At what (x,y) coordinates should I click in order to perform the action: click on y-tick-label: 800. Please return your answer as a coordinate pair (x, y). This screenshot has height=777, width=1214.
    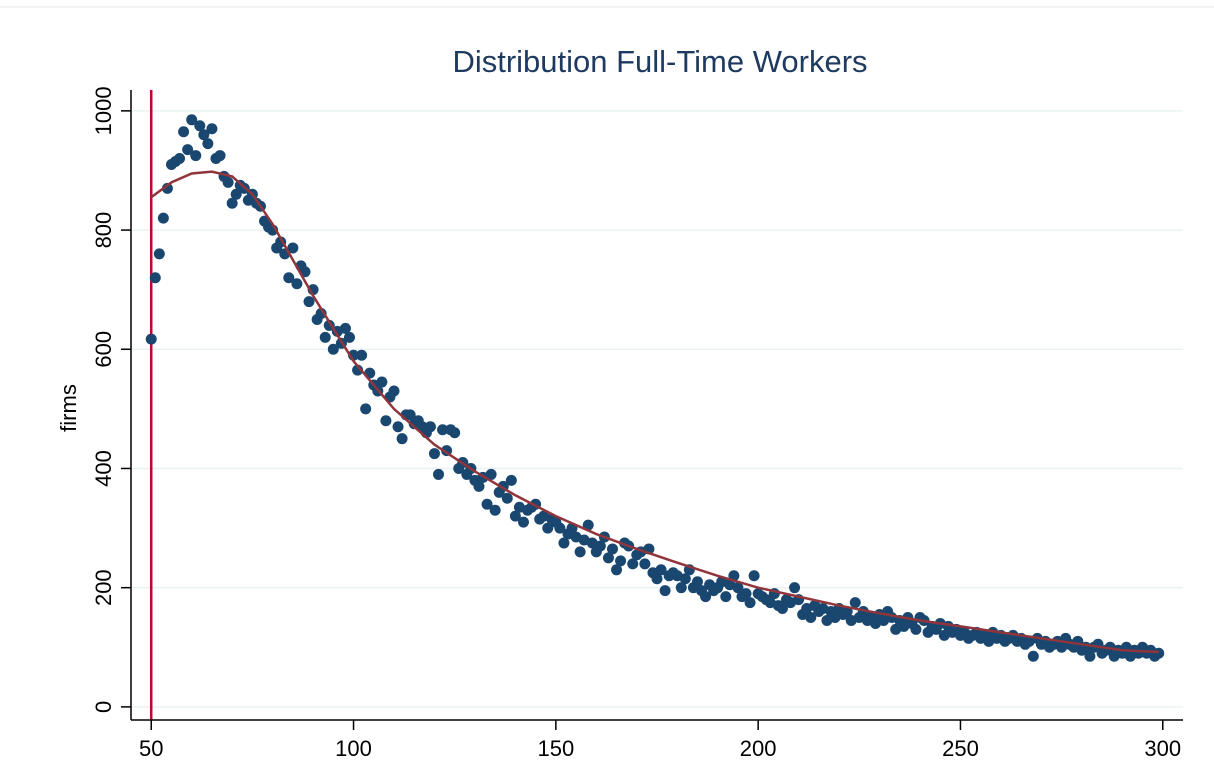
    Looking at the image, I should click on (103, 230).